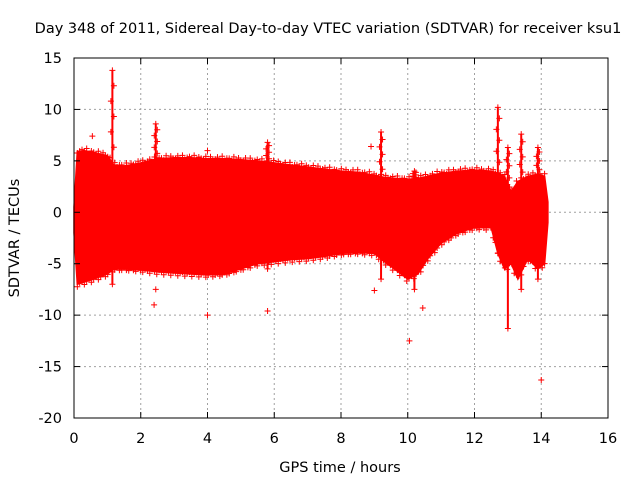 This screenshot has height=480, width=640. I want to click on x-tick-label: 2, so click(140, 439).